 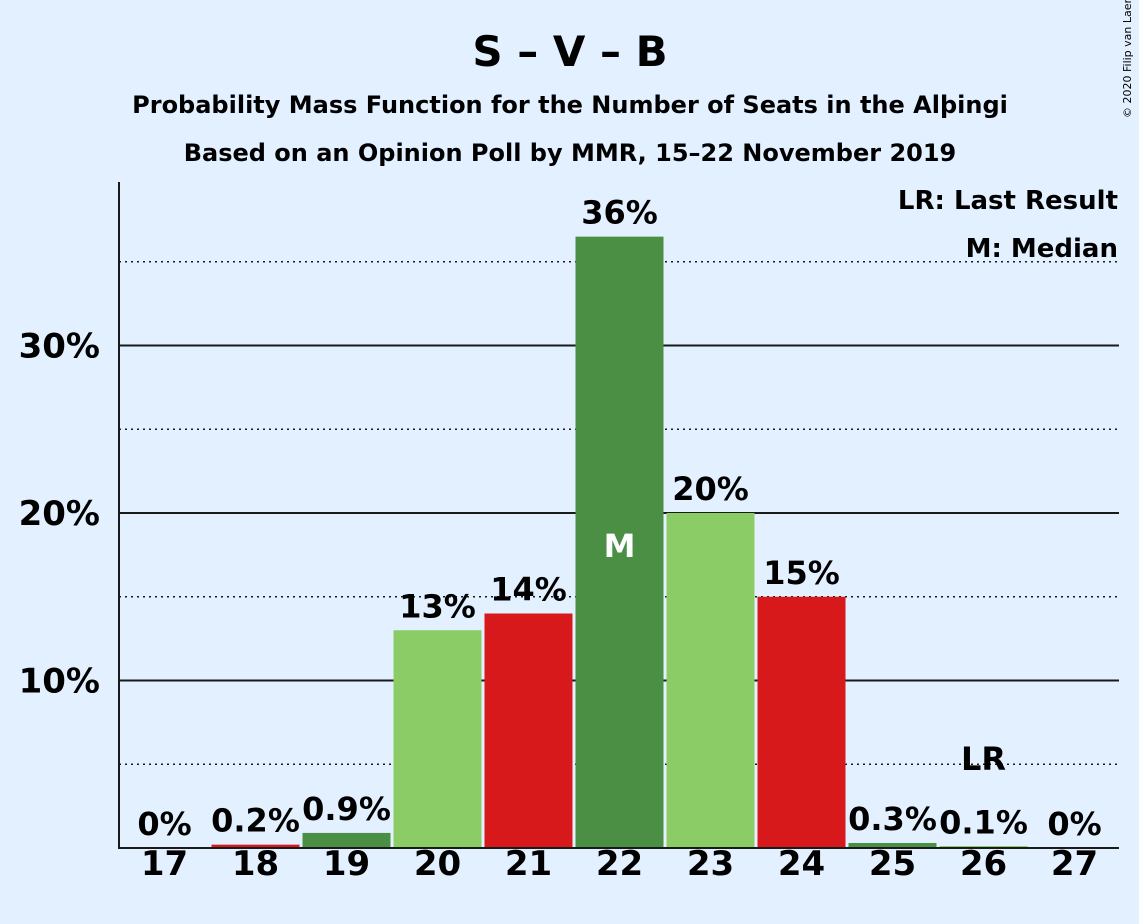 What do you see at coordinates (569, 51) in the screenshot?
I see `chart-title: S – V – B` at bounding box center [569, 51].